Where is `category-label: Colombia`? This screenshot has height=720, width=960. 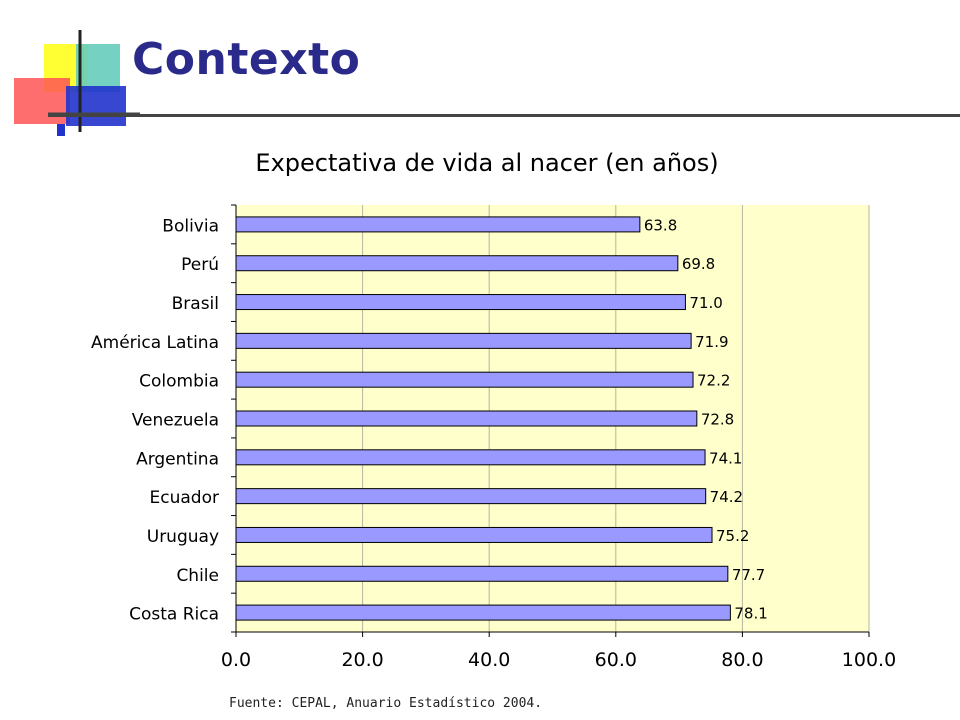 category-label: Colombia is located at coordinates (179, 382).